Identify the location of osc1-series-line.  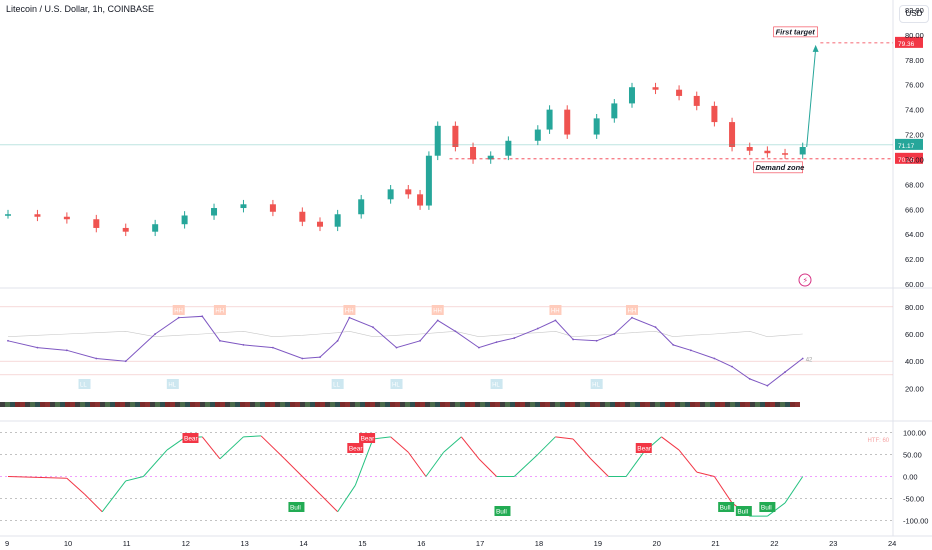
(405, 351).